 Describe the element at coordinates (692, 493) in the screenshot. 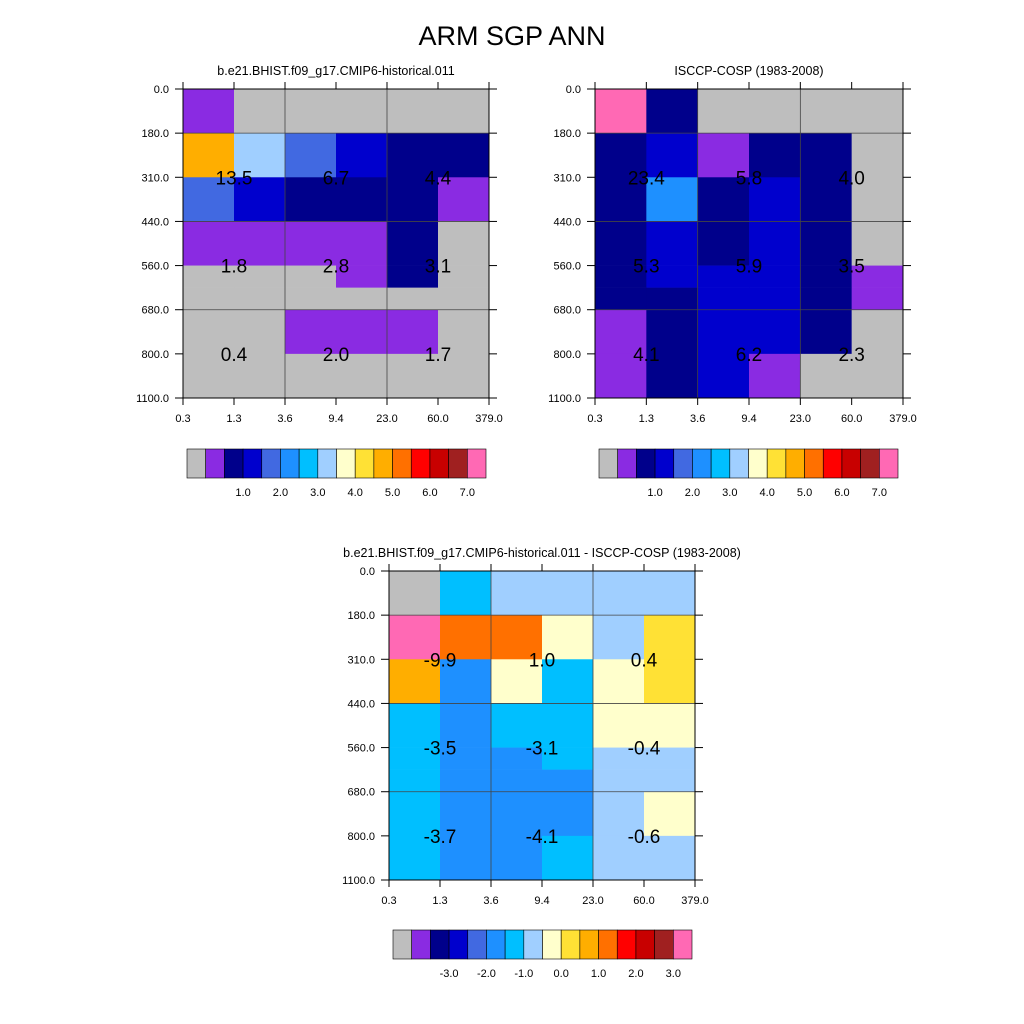

I see `colorbar-label: 2.0` at that location.